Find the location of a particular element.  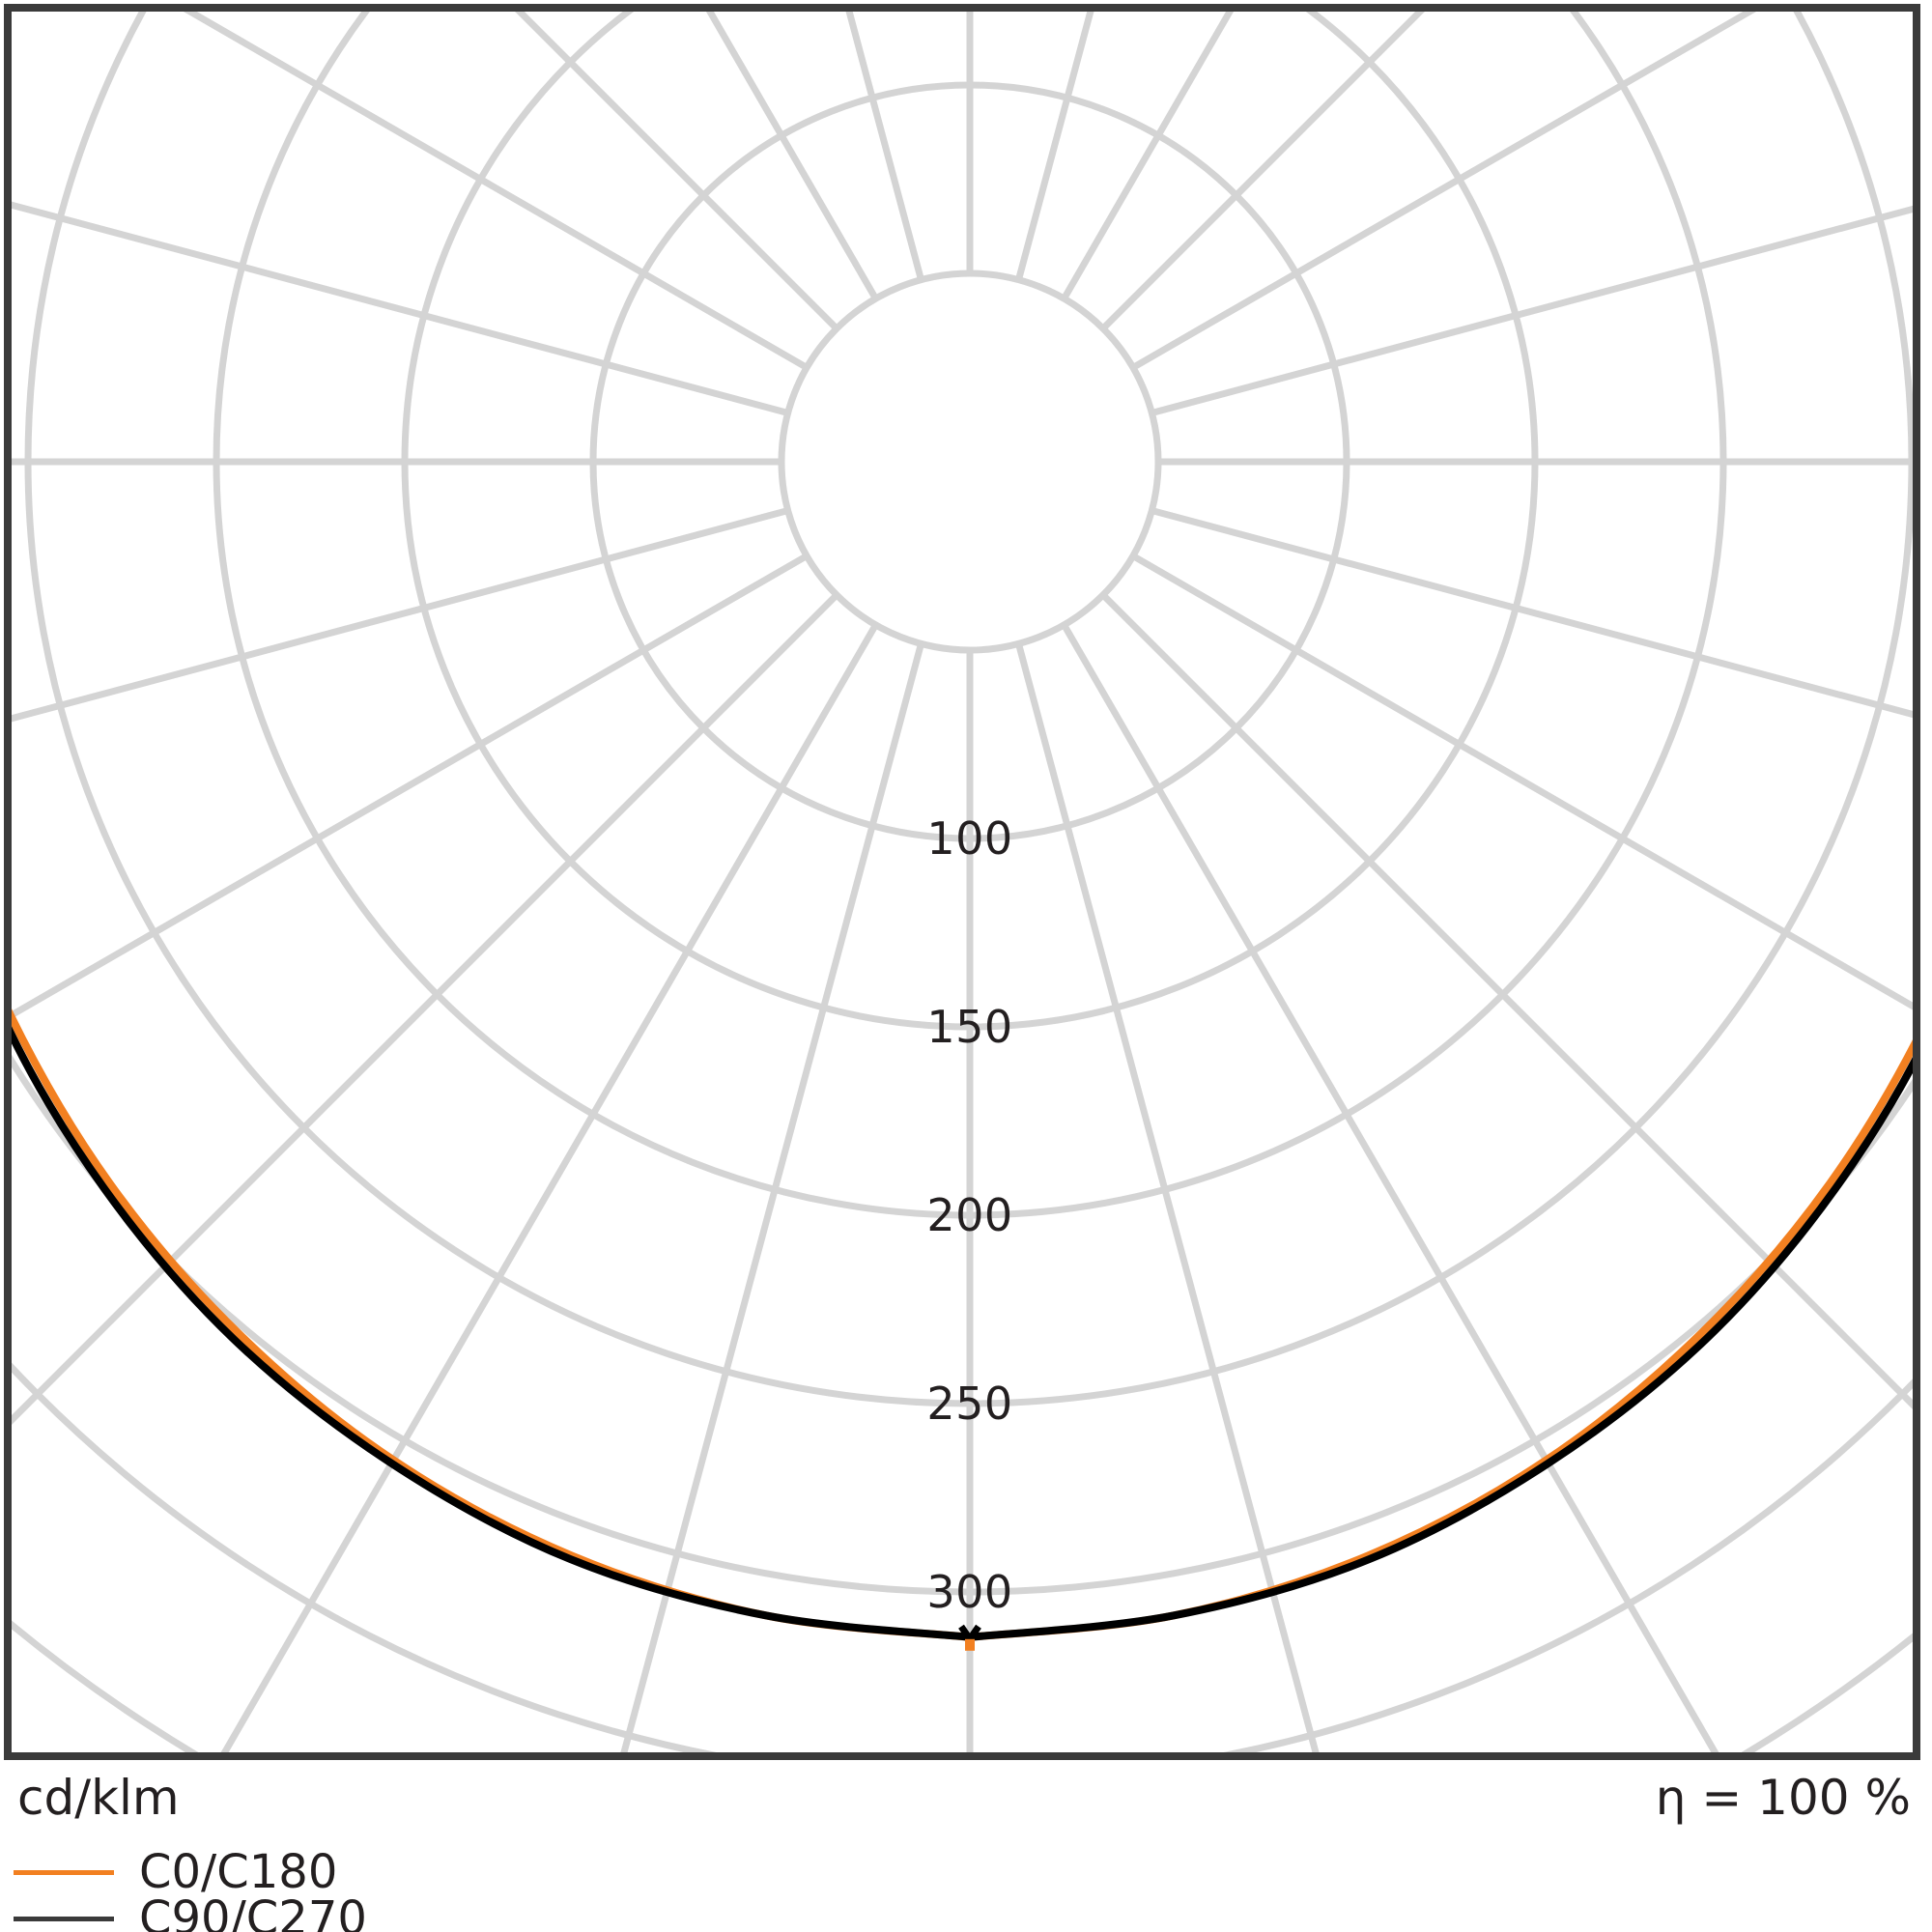

chart-legend: C0/C180 C90/C270 is located at coordinates (190, 1890).